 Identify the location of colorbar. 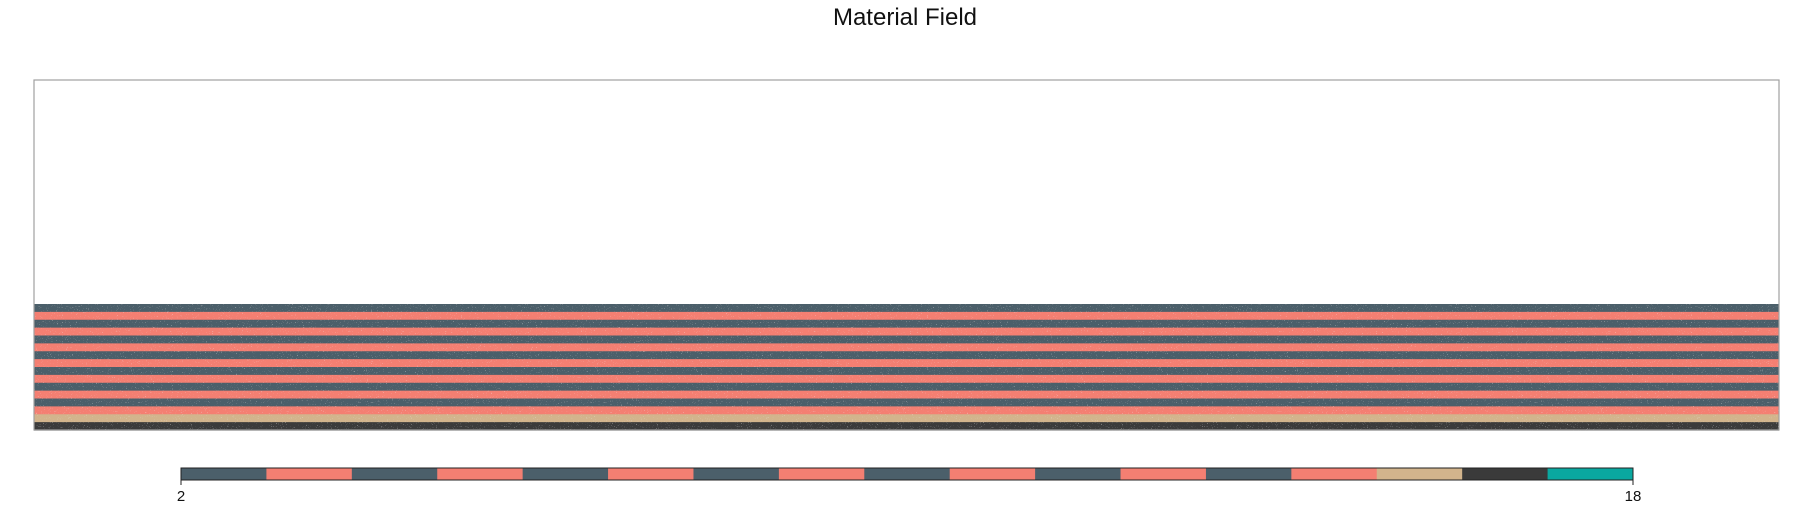
(907, 474).